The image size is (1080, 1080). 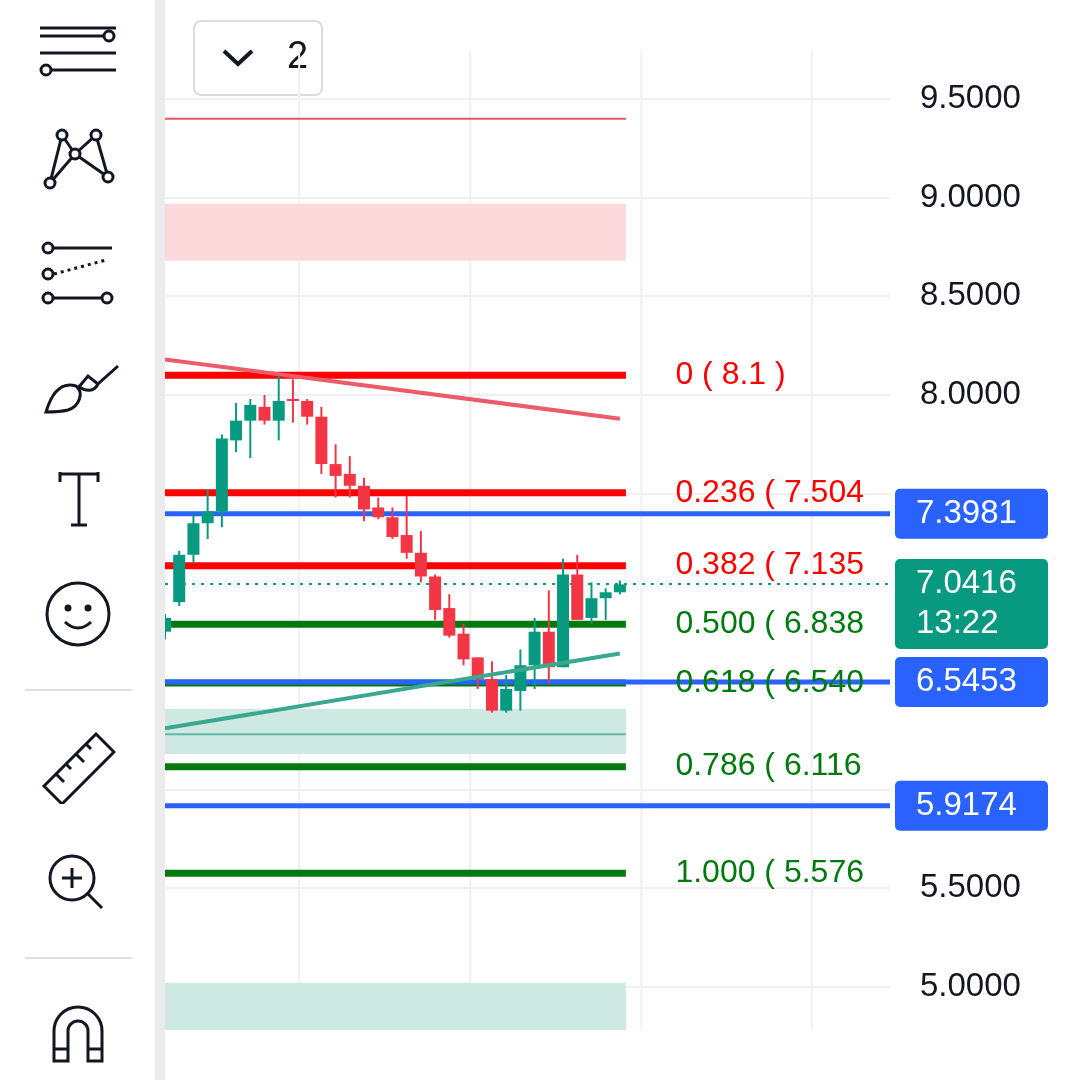 I want to click on ref-line-label: 7.3981, so click(x=966, y=511).